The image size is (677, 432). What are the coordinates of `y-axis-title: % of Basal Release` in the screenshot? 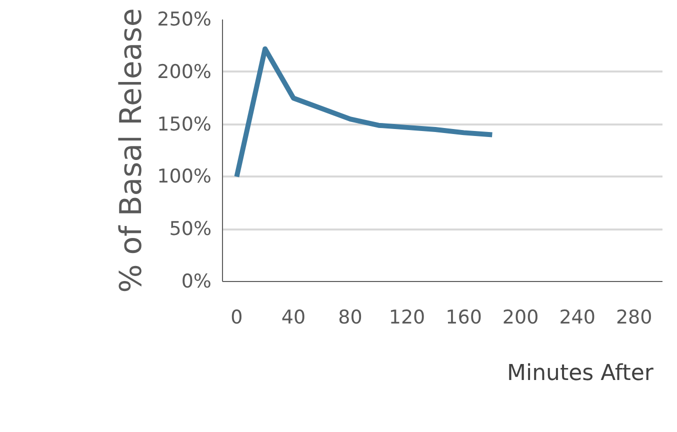 It's located at (132, 150).